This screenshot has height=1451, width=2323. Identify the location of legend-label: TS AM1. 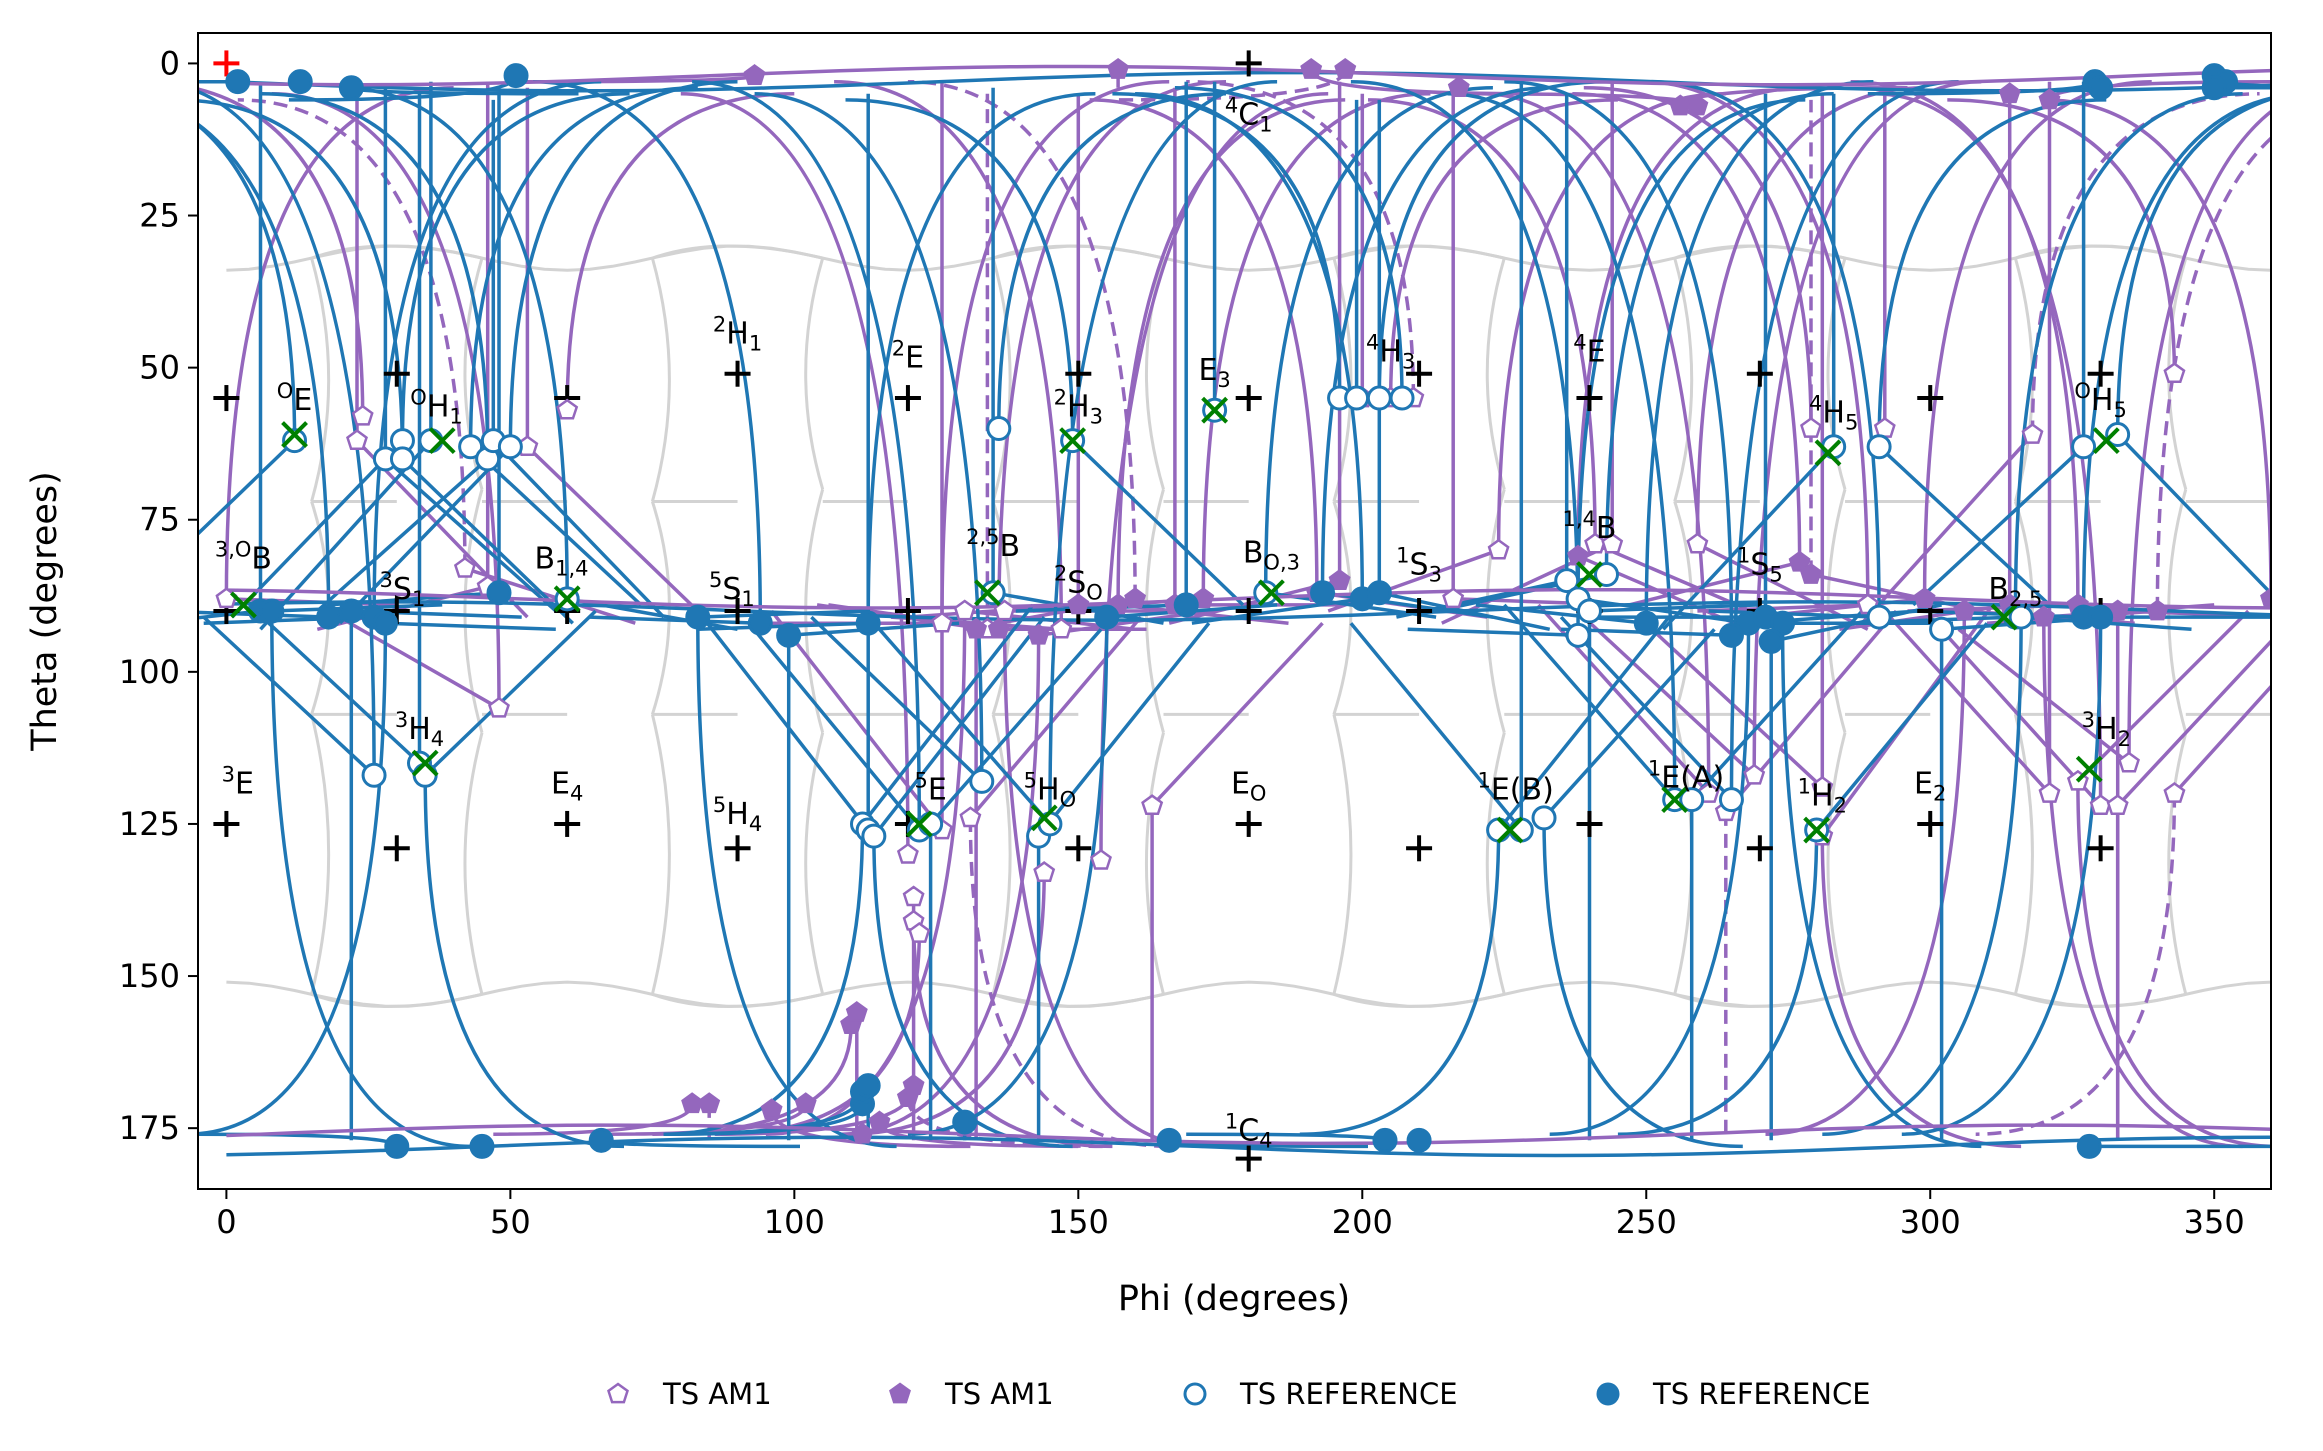
(717, 1394).